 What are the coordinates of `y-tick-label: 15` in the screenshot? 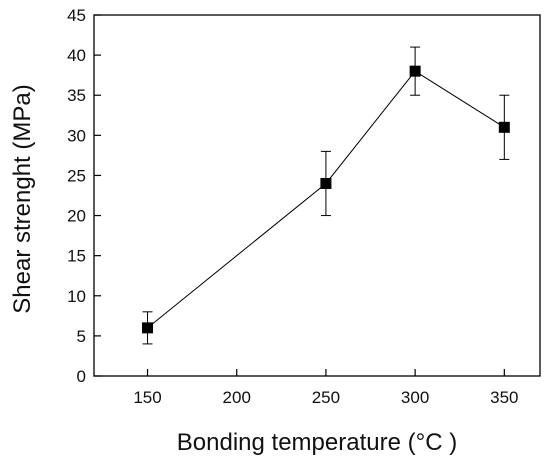 It's located at (76, 256).